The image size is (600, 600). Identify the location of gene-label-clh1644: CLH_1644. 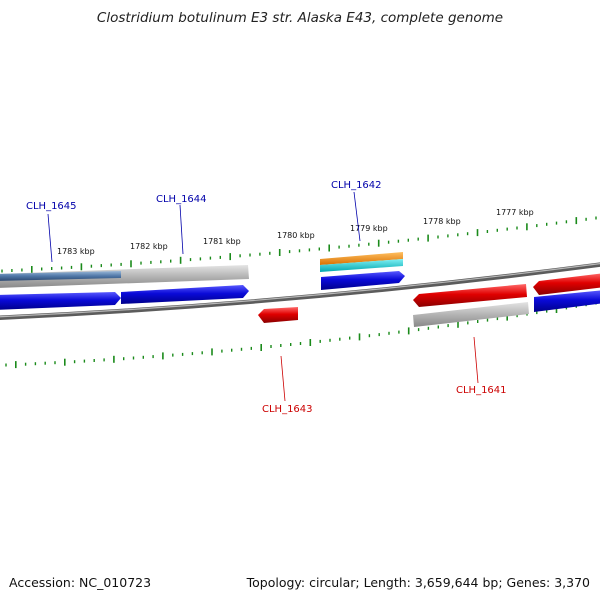
(181, 199).